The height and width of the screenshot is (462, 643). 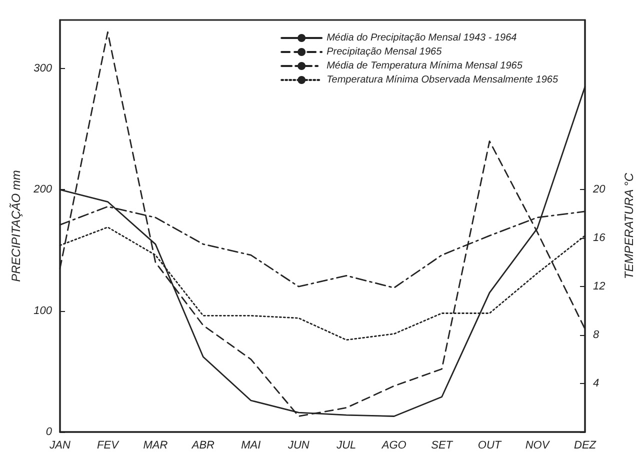 What do you see at coordinates (49, 432) in the screenshot?
I see `y-tick-label: 0` at bounding box center [49, 432].